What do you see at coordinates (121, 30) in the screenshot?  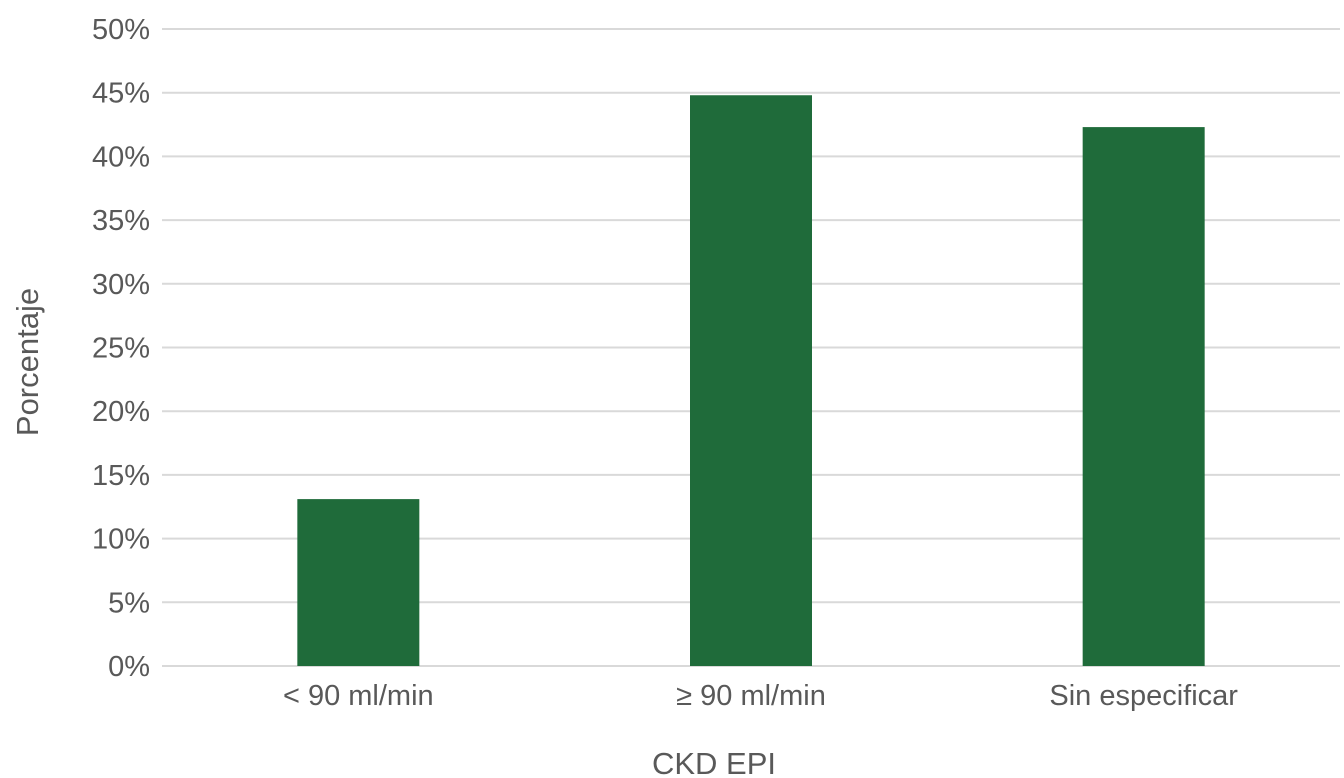 I see `y-tick-label: 50%` at bounding box center [121, 30].